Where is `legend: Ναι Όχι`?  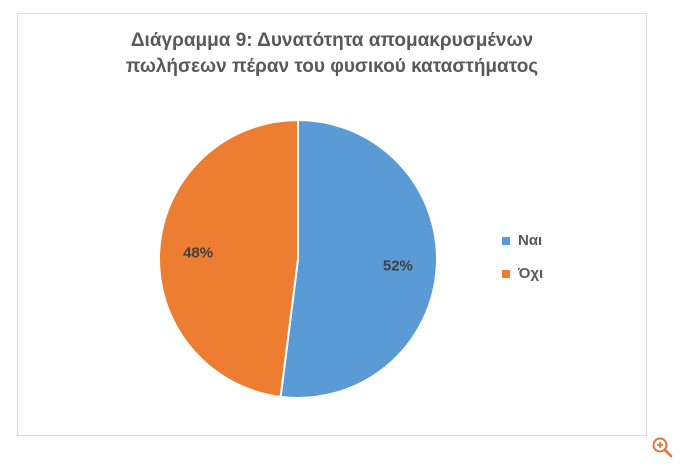 legend: Ναι Όχι is located at coordinates (522, 257).